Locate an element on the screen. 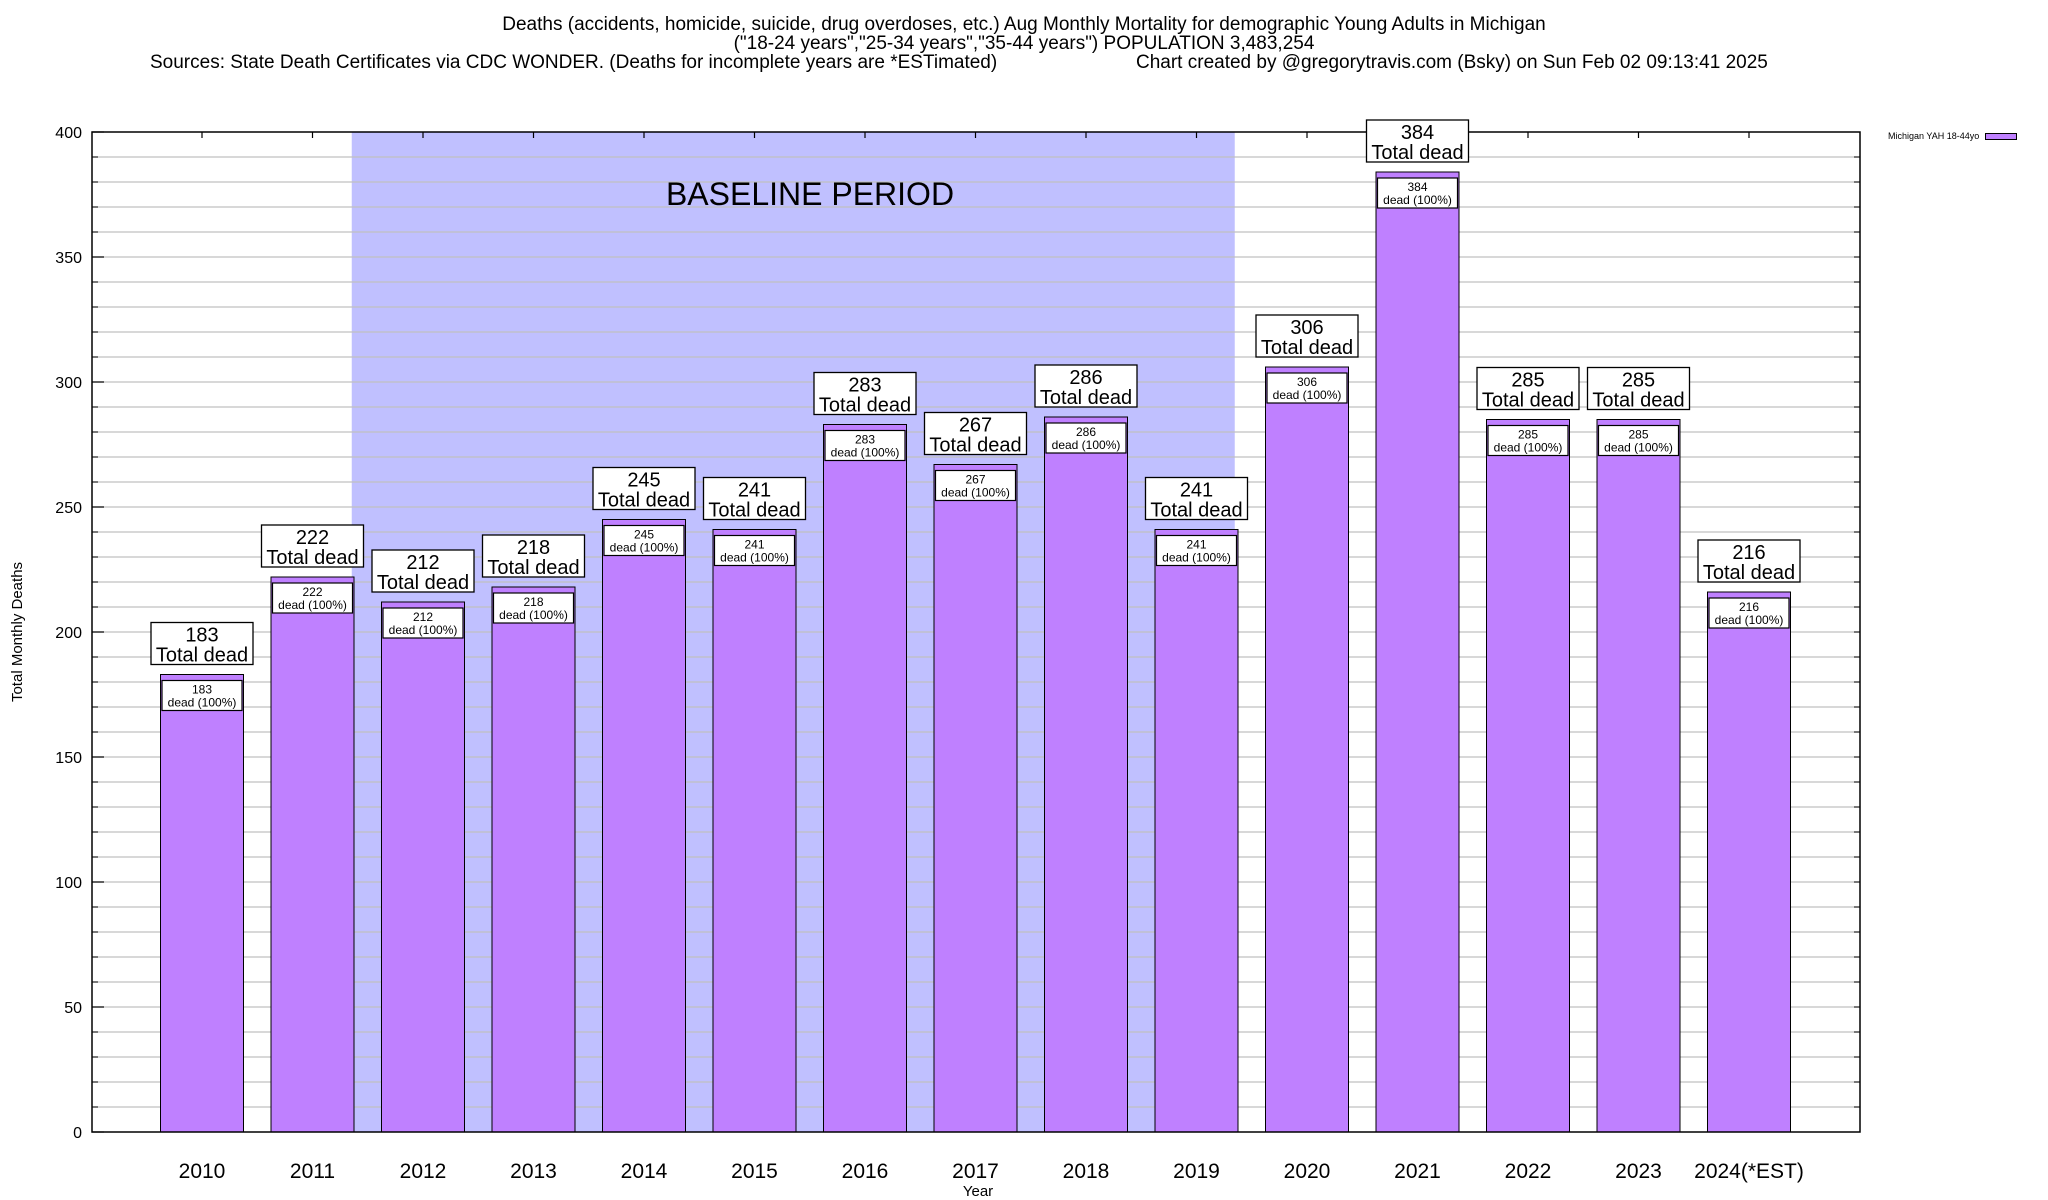  inner-label-value: 267 is located at coordinates (975, 480).